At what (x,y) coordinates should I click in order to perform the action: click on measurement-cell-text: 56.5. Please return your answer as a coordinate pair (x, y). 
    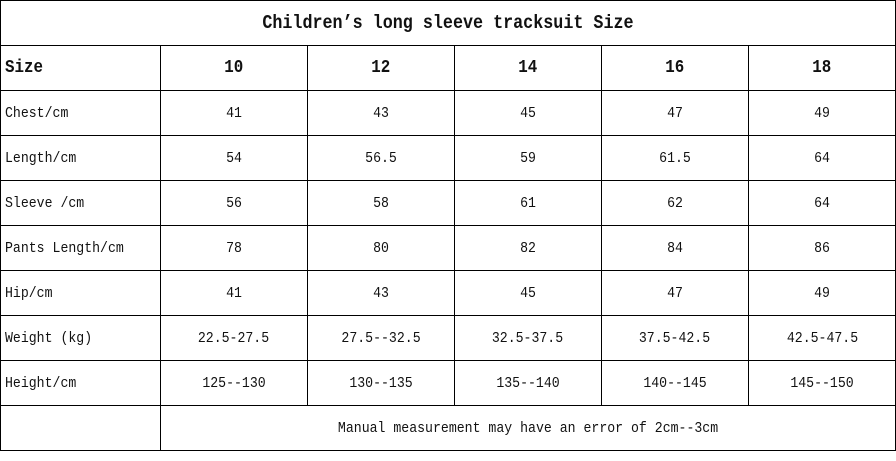
    Looking at the image, I should click on (381, 158).